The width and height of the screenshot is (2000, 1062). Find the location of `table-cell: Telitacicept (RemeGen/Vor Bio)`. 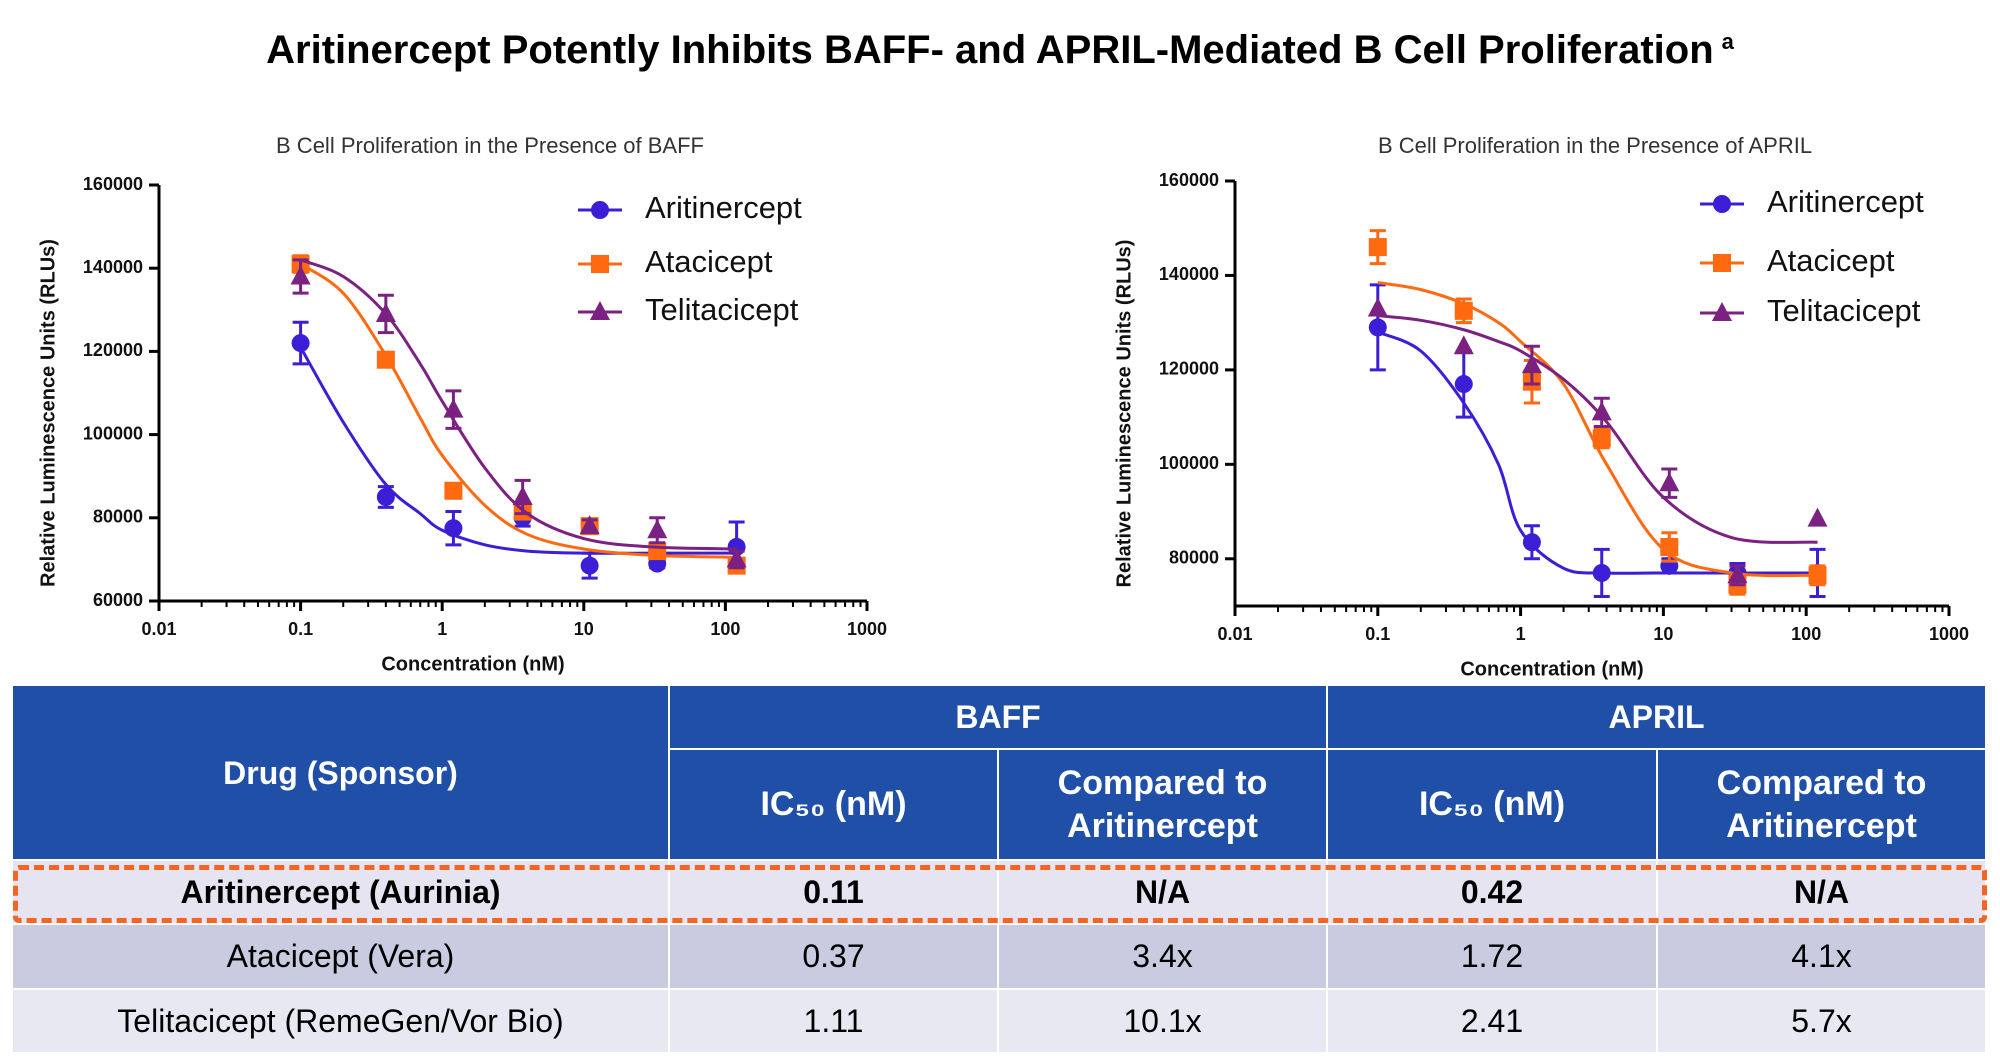

table-cell: Telitacicept (RemeGen/Vor Bio) is located at coordinates (341, 1022).